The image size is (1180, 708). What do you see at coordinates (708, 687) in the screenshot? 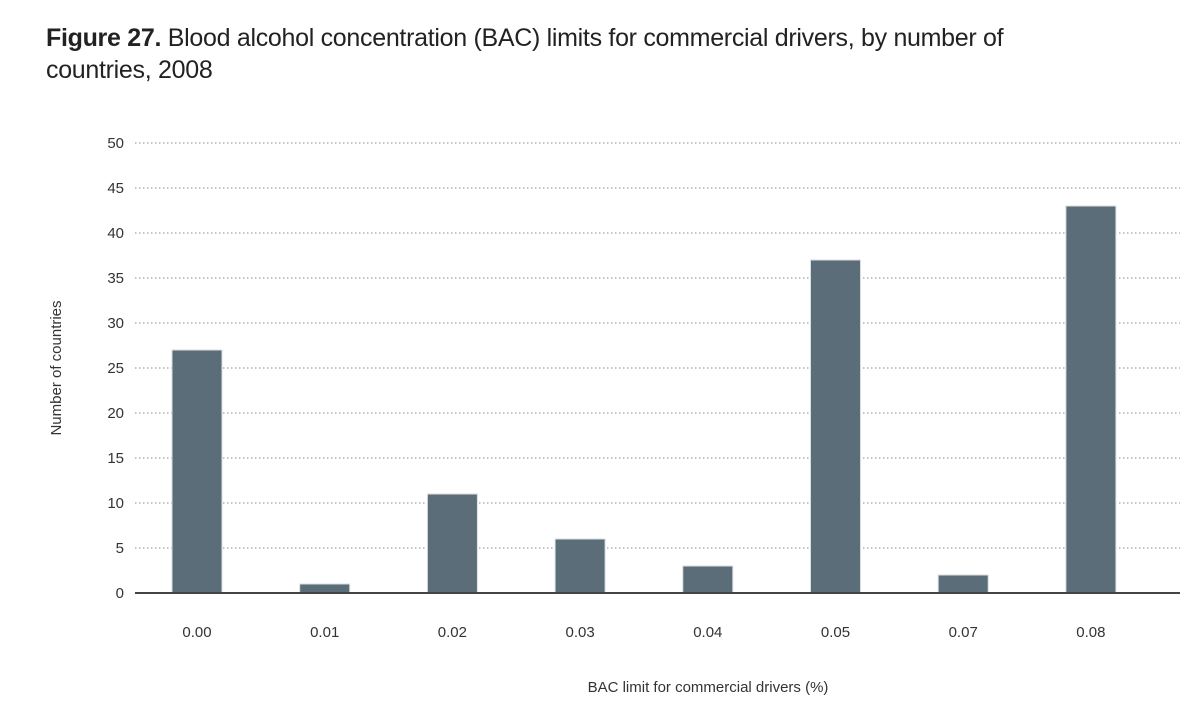
I see `x-axis-label: BAC limit for commercial drivers (%)` at bounding box center [708, 687].